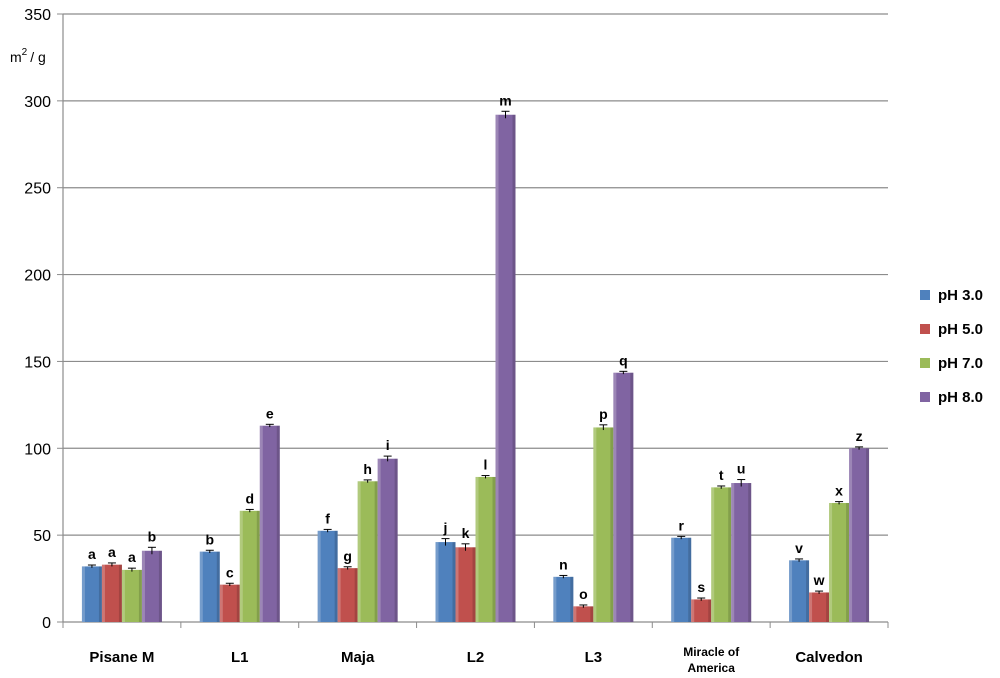  Describe the element at coordinates (701, 587) in the screenshot. I see `significance-label: s` at that location.